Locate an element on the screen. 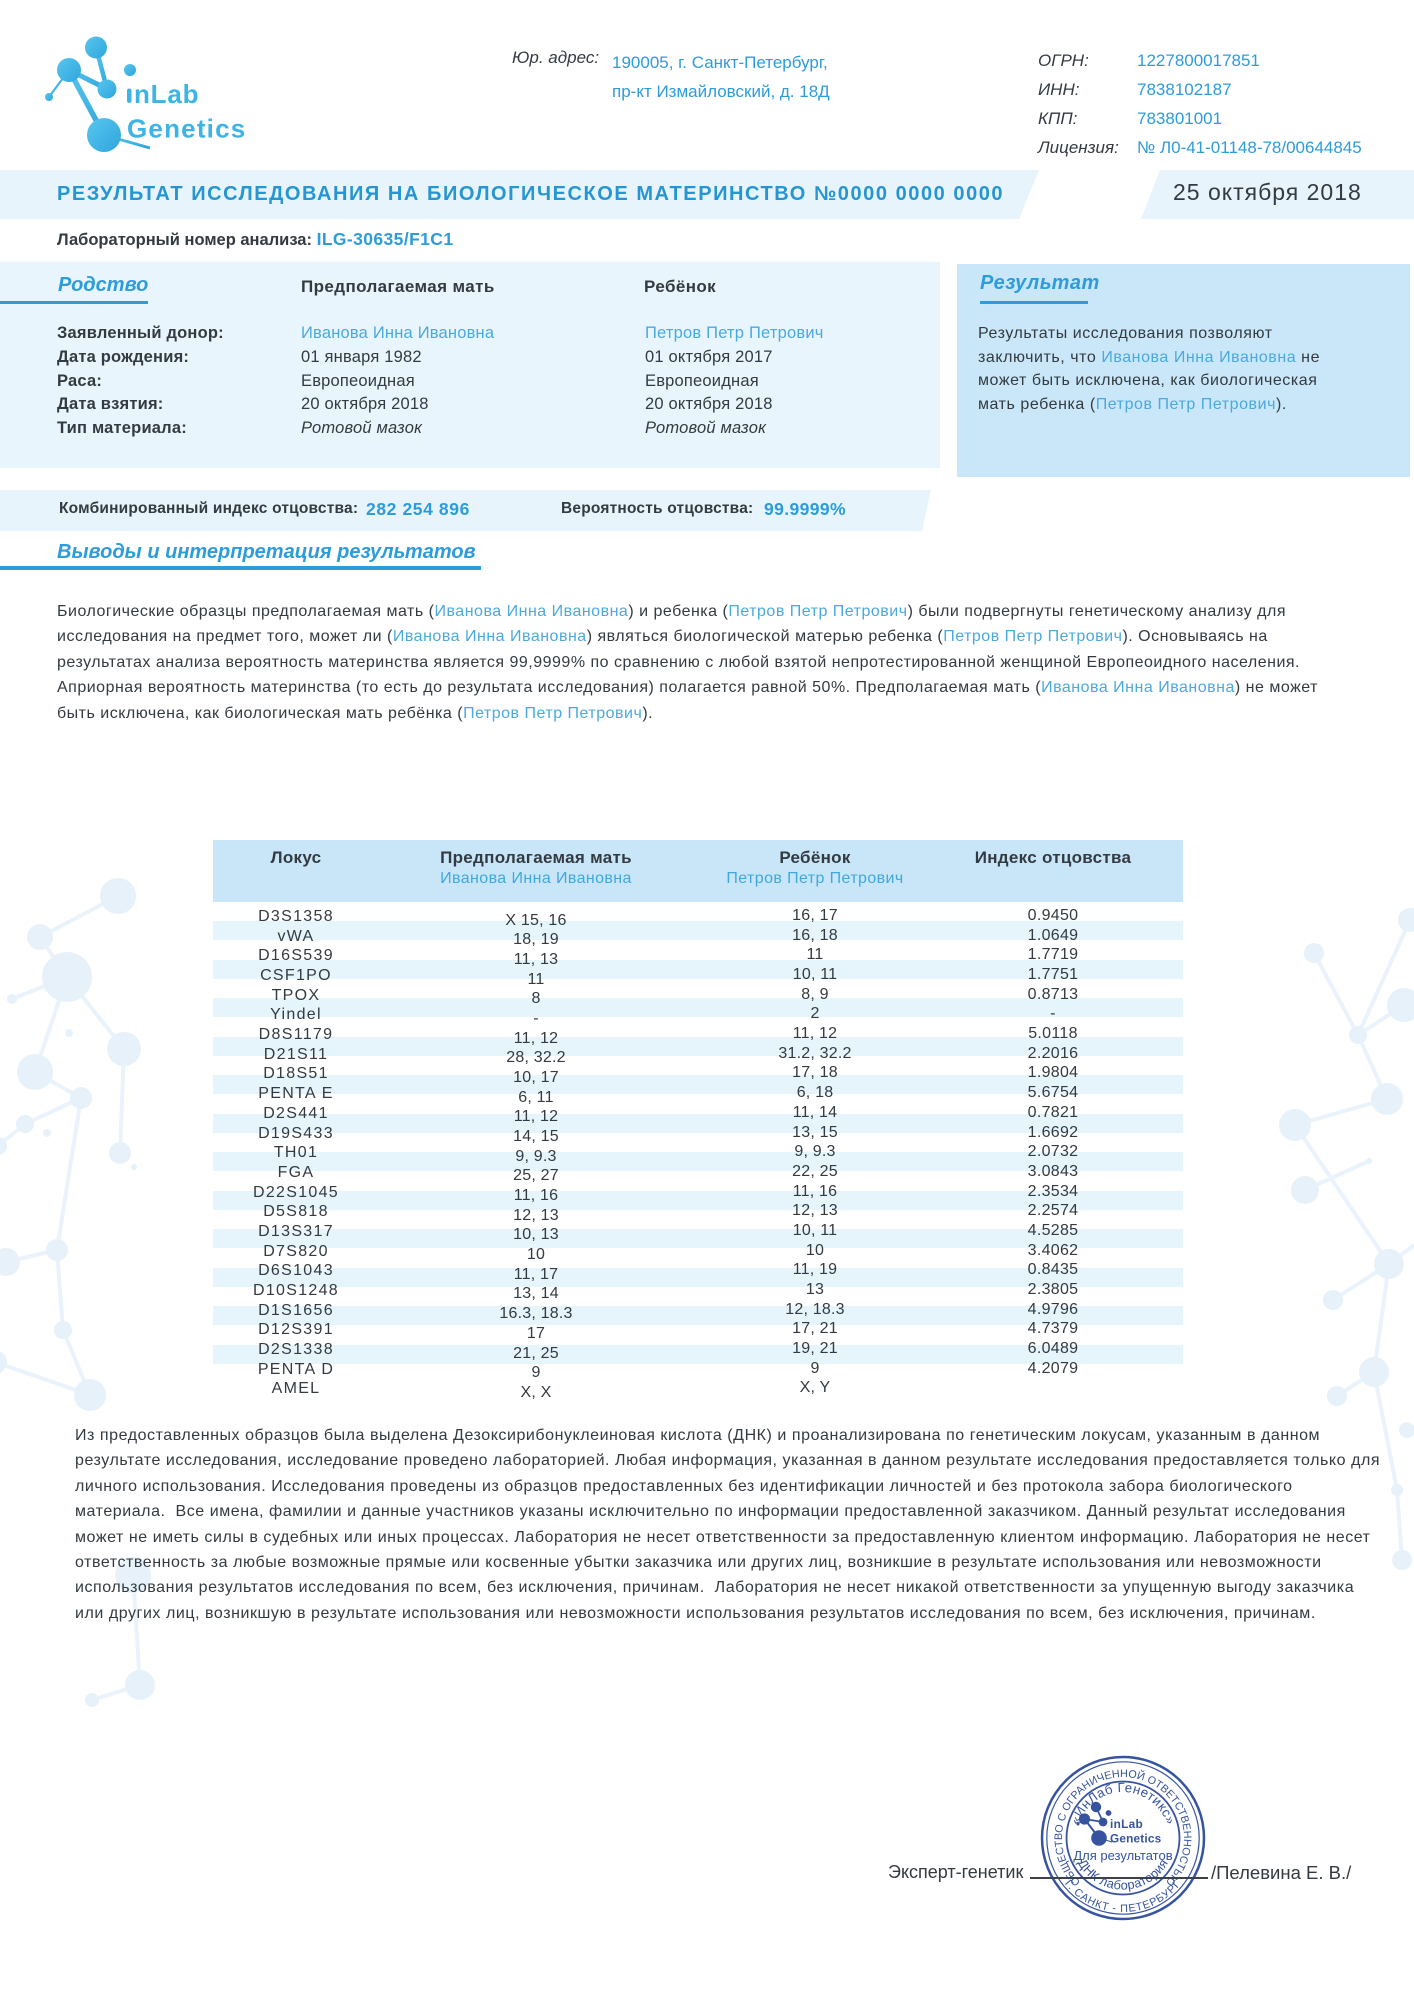 The width and height of the screenshot is (1414, 2005). svg-text: Для результатов is located at coordinates (1122, 1855).